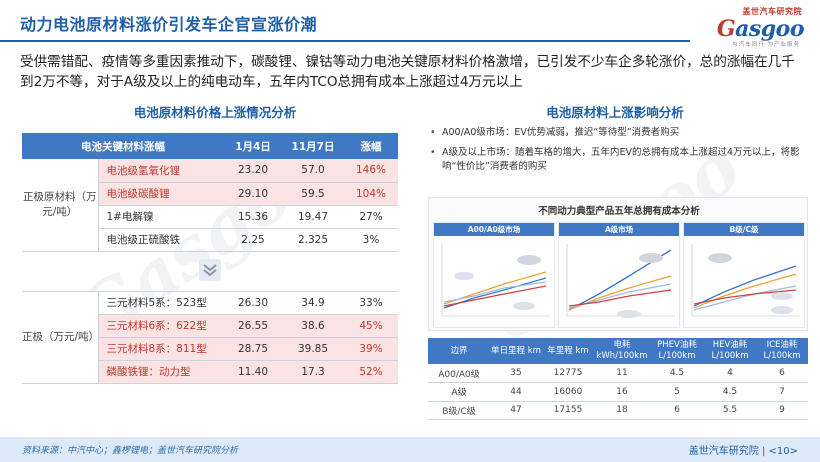 Image resolution: width=820 pixels, height=462 pixels. I want to click on value-nov: 34.9, so click(313, 303).